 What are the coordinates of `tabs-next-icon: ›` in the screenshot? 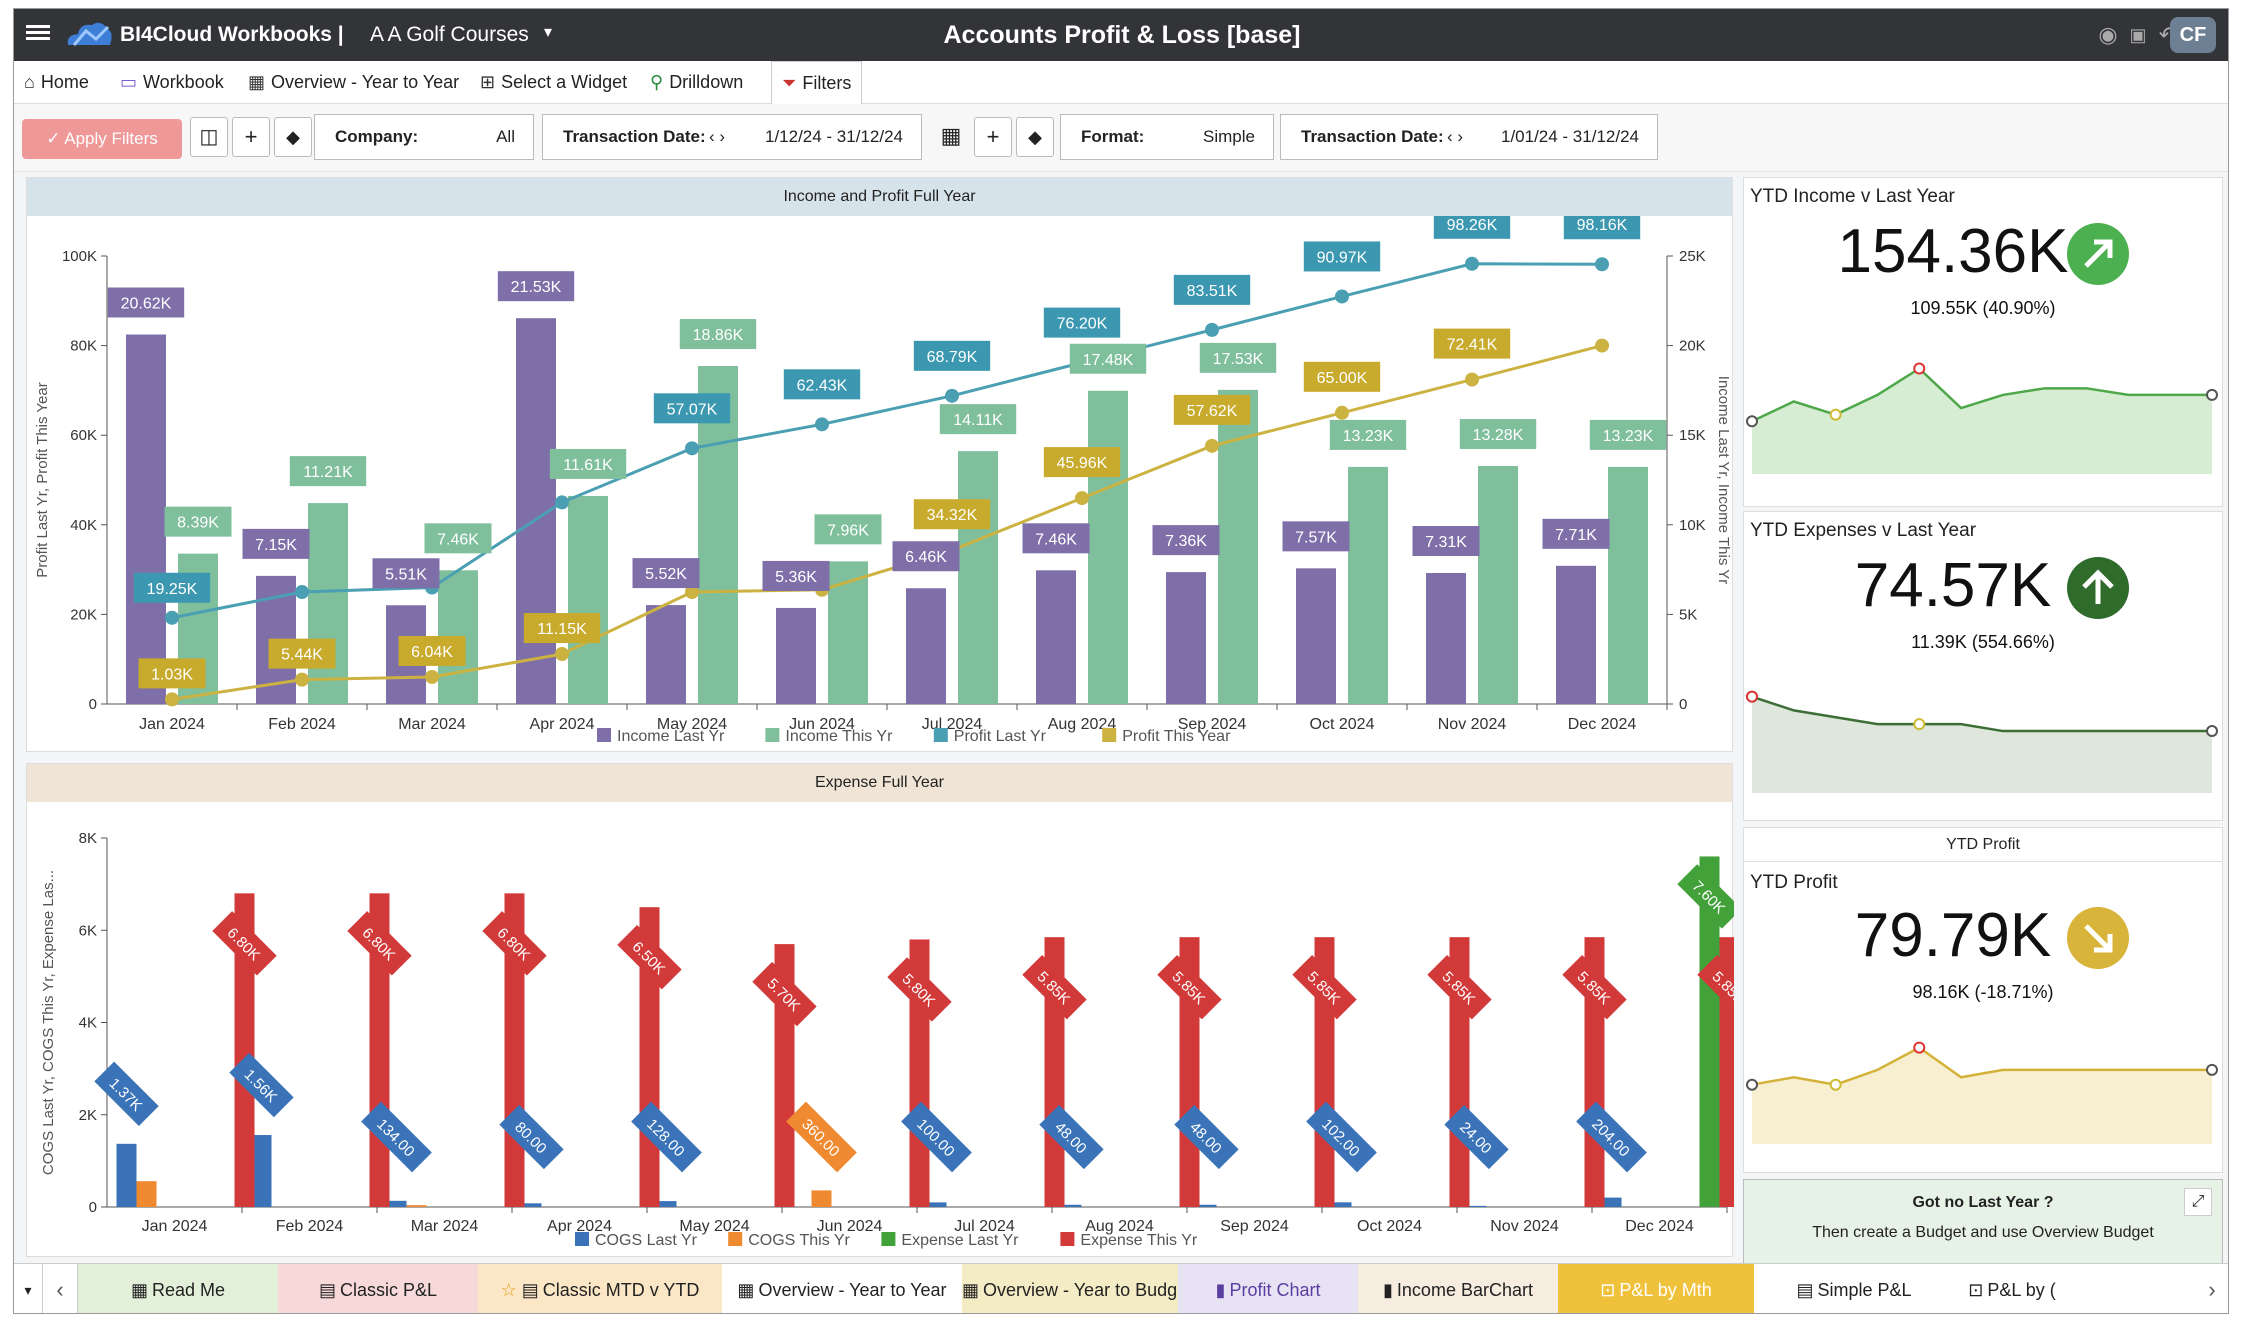 It's located at (2211, 1289).